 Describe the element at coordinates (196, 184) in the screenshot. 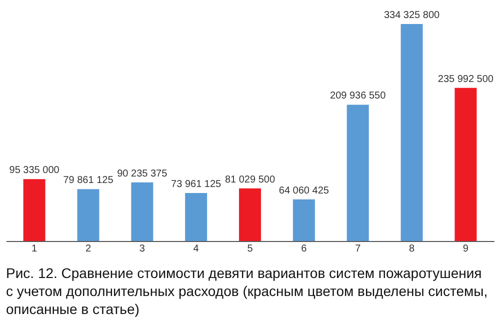

I see `data-label: 73 961 125` at that location.